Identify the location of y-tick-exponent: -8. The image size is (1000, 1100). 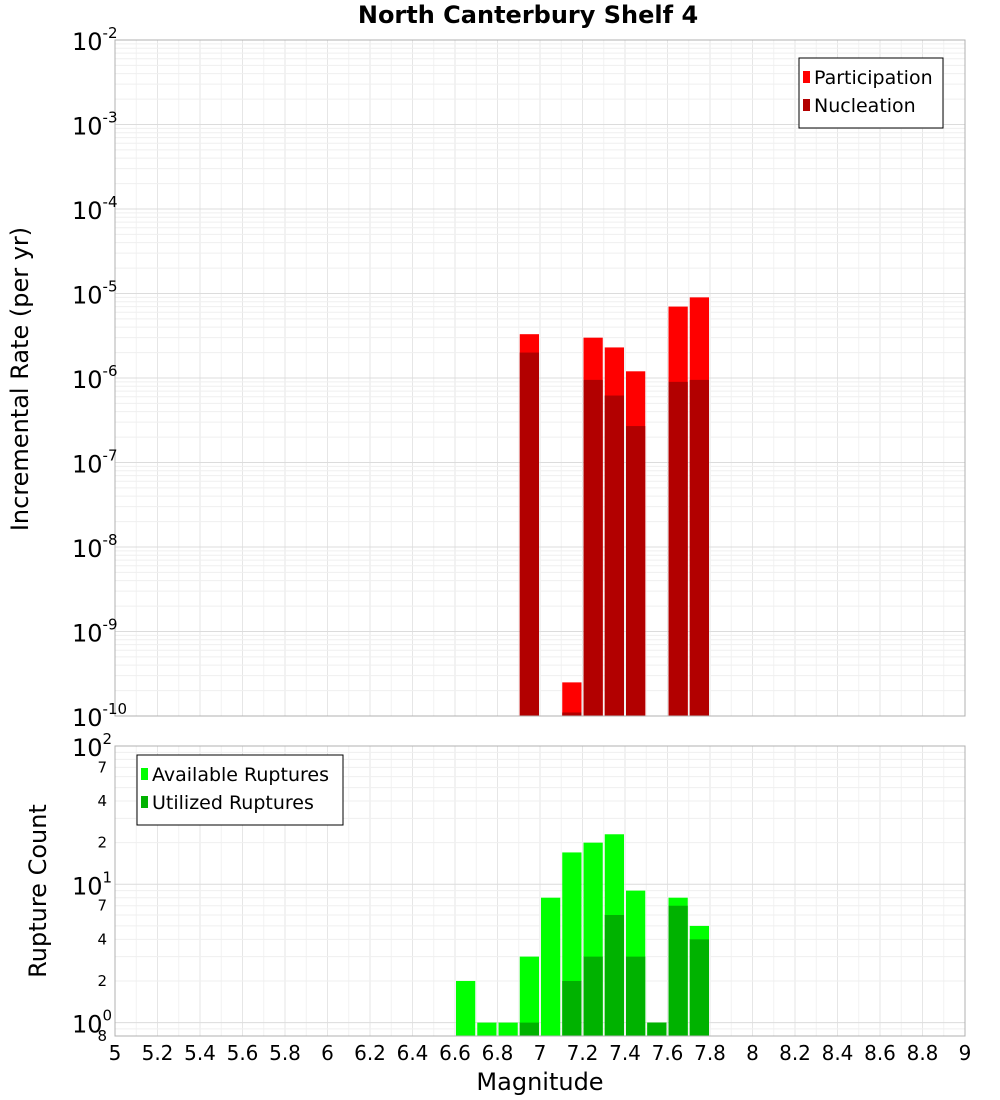
(110, 540).